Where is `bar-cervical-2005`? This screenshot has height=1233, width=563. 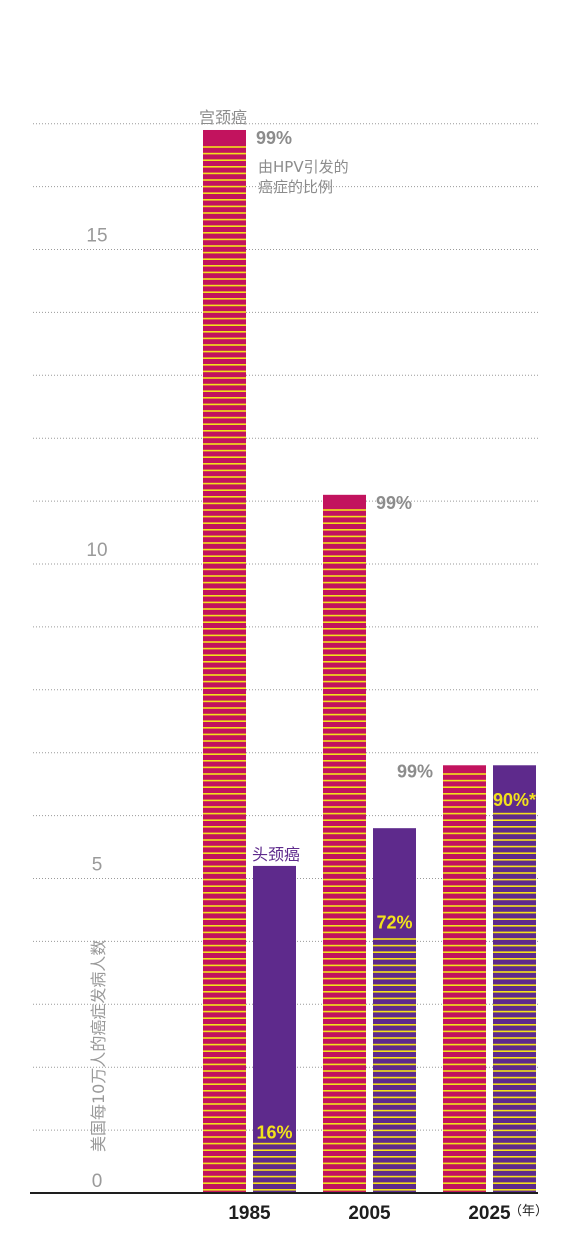
bar-cervical-2005 is located at coordinates (344, 843).